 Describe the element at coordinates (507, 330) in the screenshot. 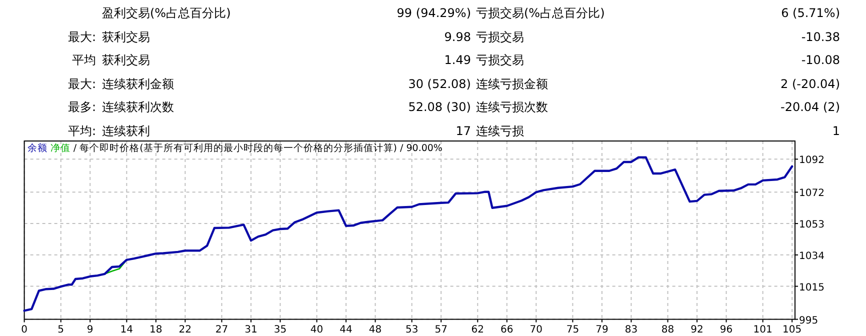

I see `x-tick-label: 66` at that location.